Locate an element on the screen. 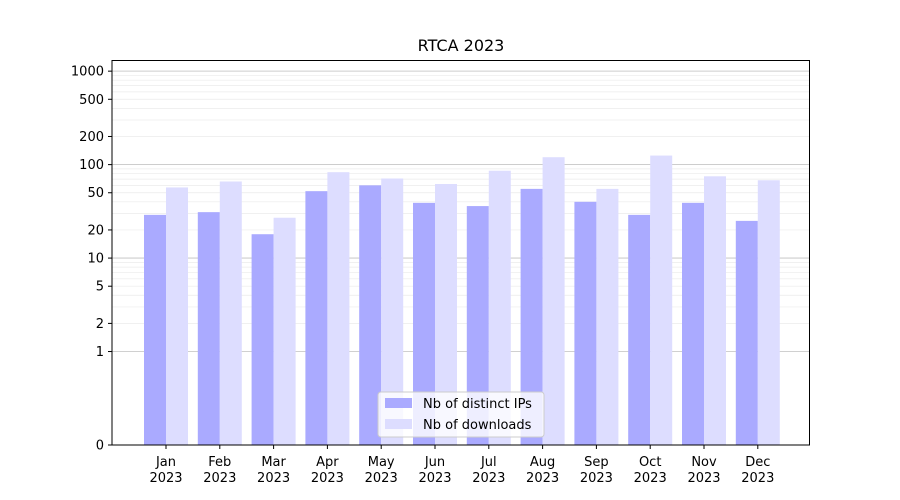 This screenshot has height=500, width=900. y-tick-label: 2 is located at coordinates (100, 324).